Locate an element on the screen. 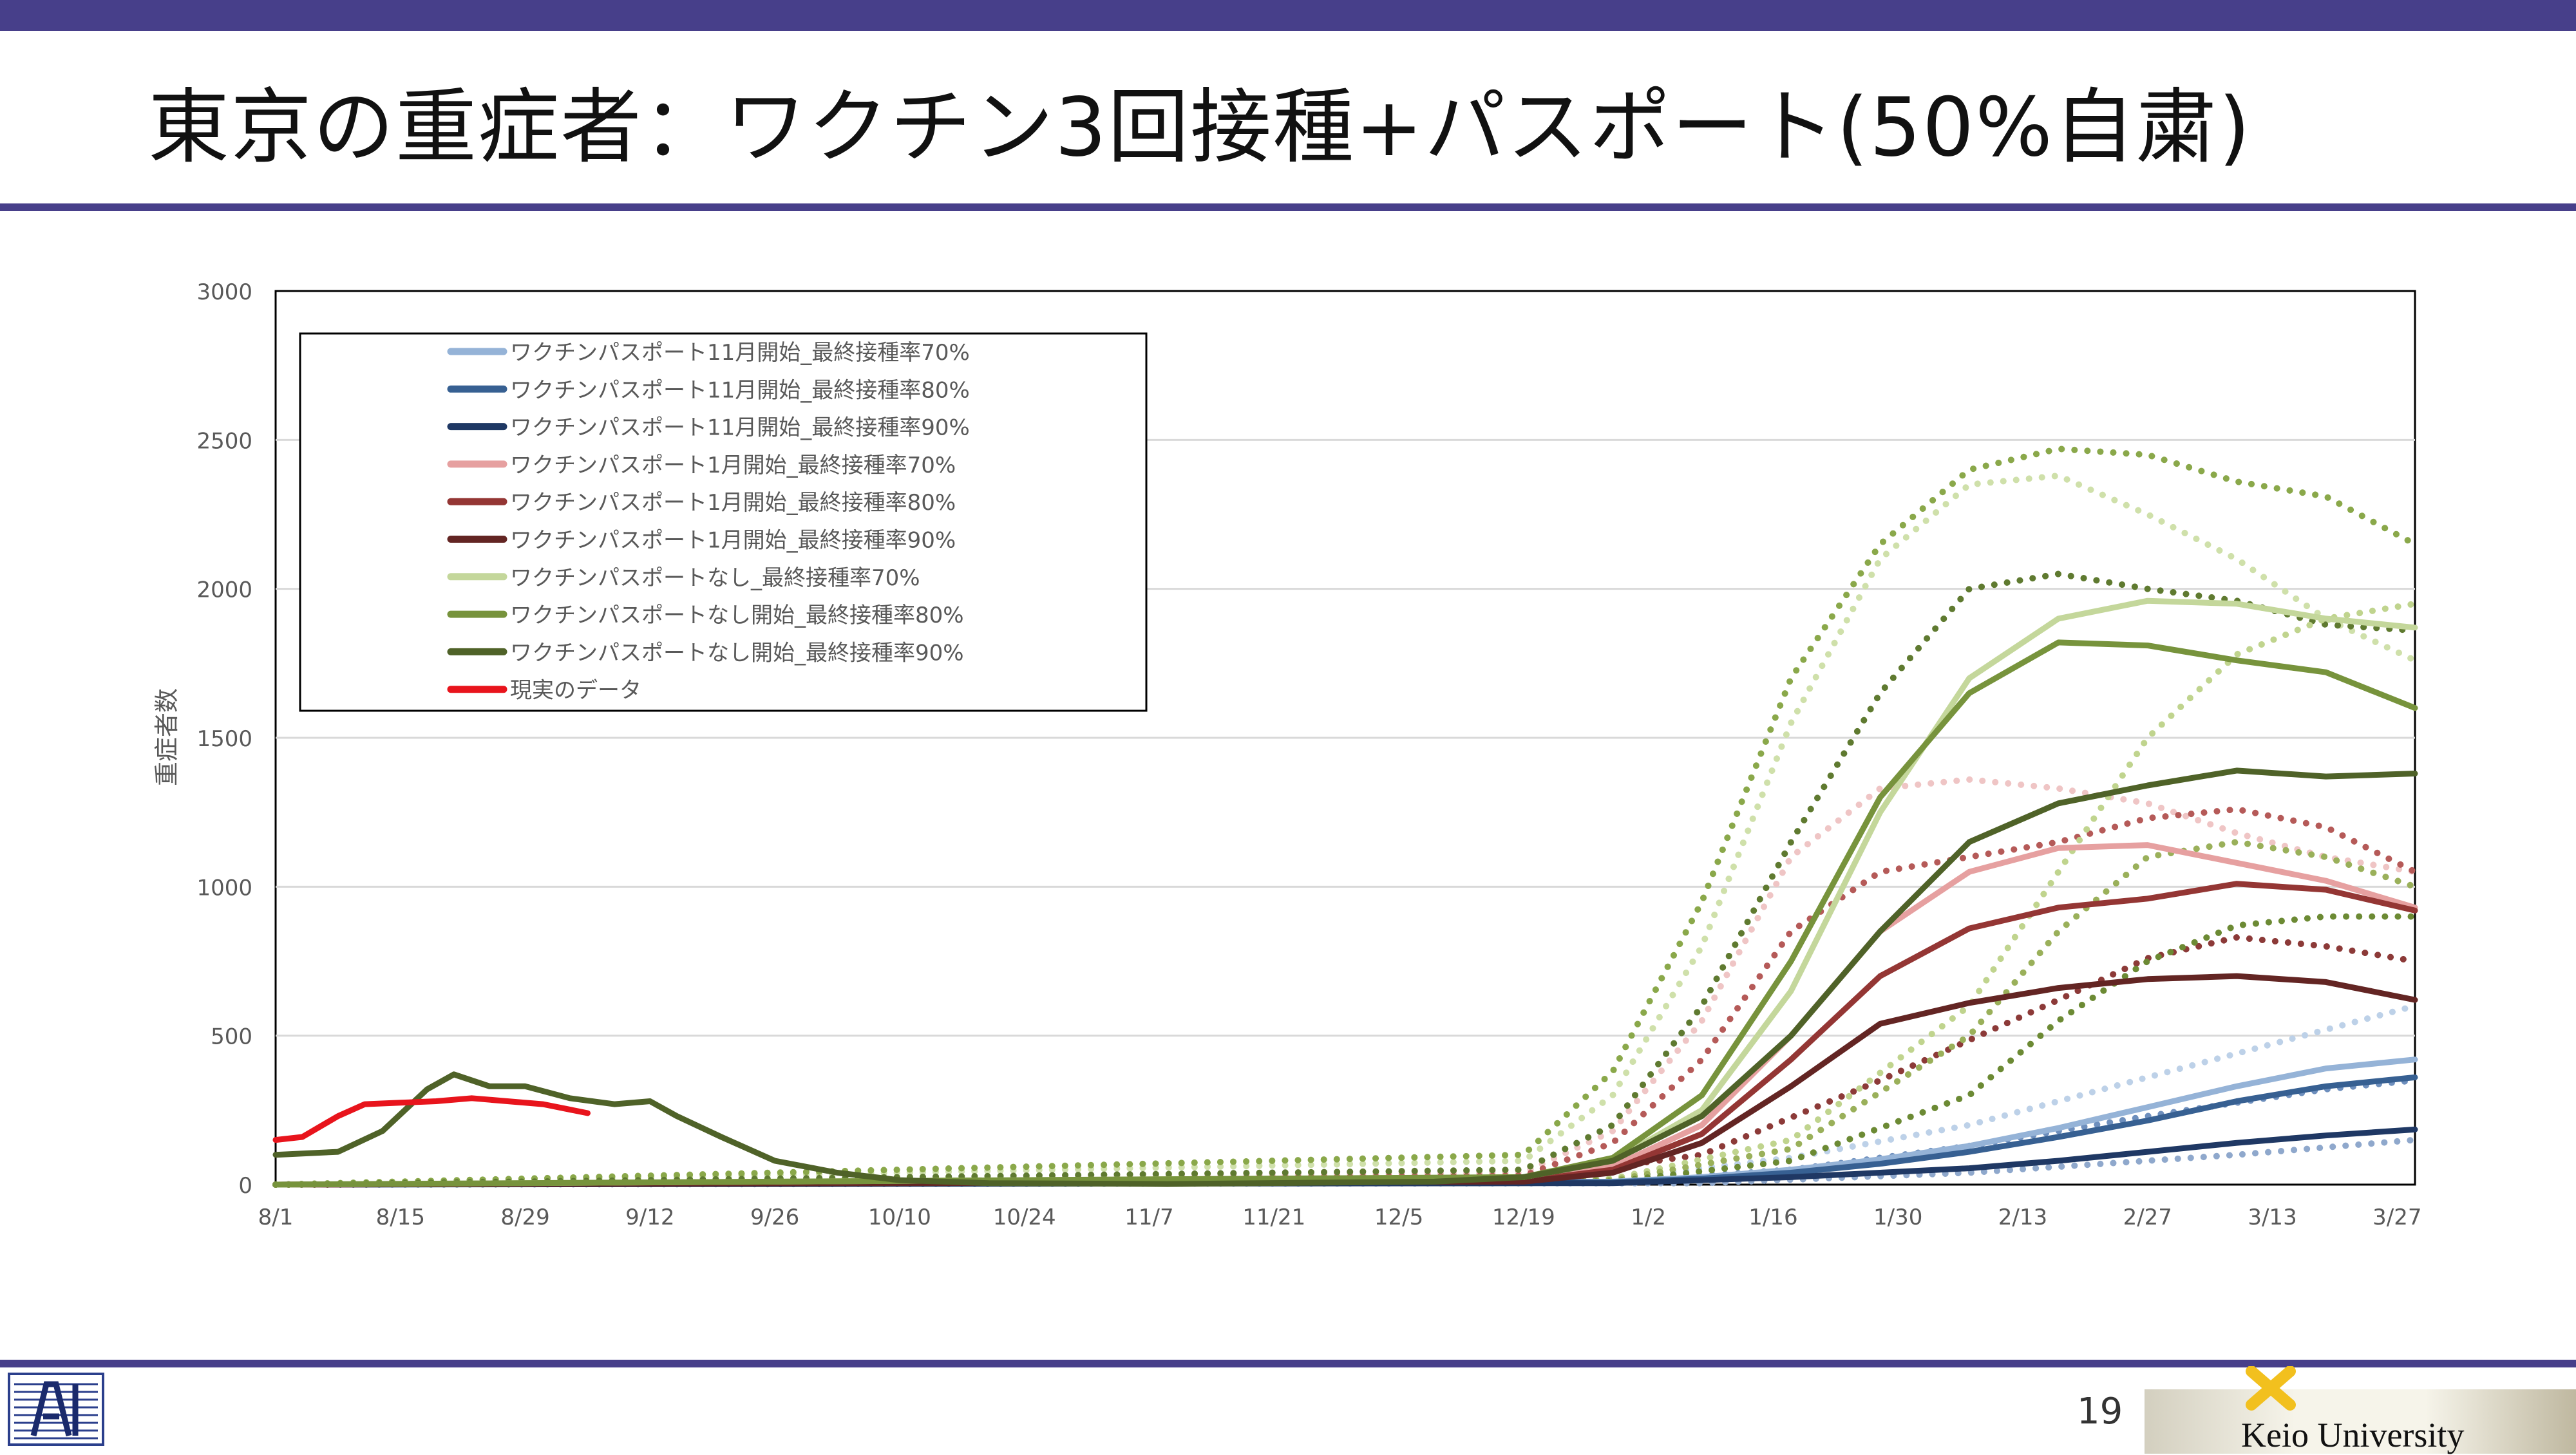  top-accent-bar is located at coordinates (1288, 15).